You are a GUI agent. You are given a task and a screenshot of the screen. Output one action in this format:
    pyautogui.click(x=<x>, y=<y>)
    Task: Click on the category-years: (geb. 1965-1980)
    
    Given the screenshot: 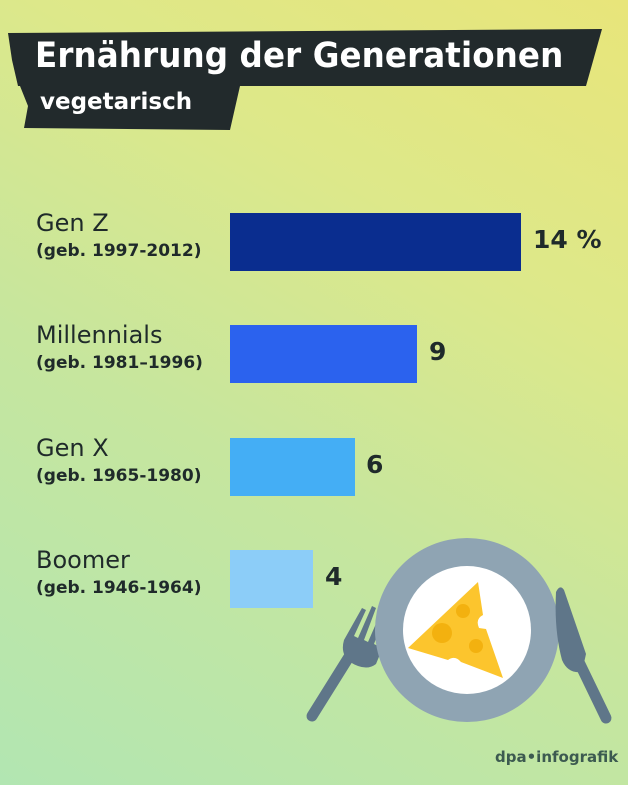 What is the action you would take?
    pyautogui.click(x=119, y=476)
    